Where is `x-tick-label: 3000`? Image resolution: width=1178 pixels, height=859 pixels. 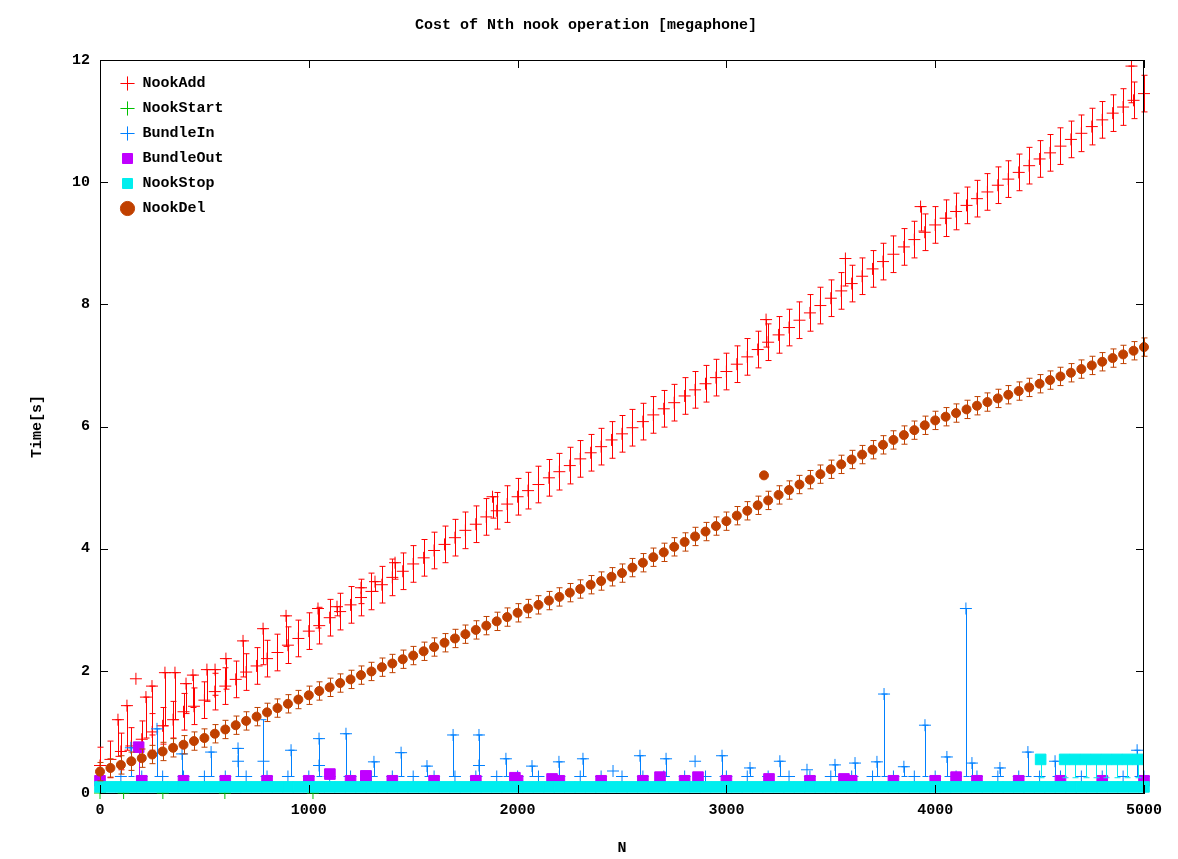 x-tick-label: 3000 is located at coordinates (726, 810).